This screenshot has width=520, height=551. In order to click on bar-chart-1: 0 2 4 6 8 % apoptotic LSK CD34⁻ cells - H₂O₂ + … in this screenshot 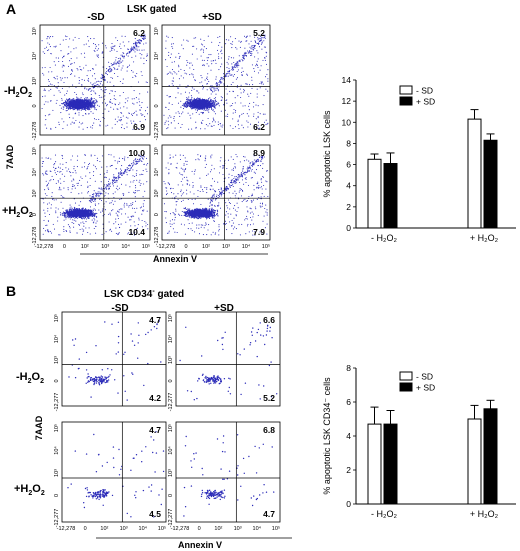, I will do `click(419, 441)`.